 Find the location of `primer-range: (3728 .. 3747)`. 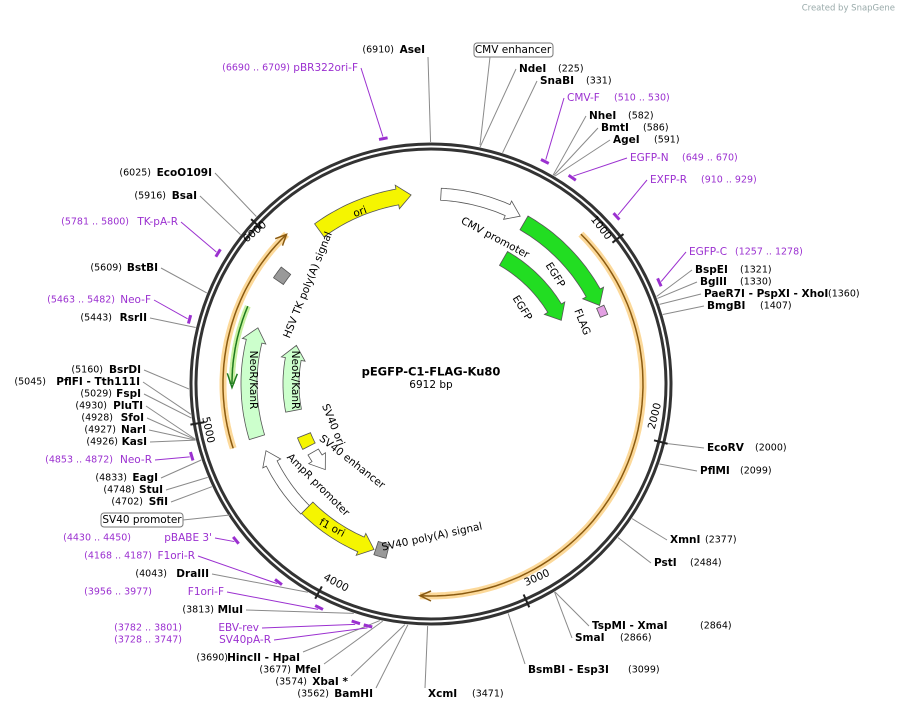

primer-range: (3728 .. 3747) is located at coordinates (148, 640).